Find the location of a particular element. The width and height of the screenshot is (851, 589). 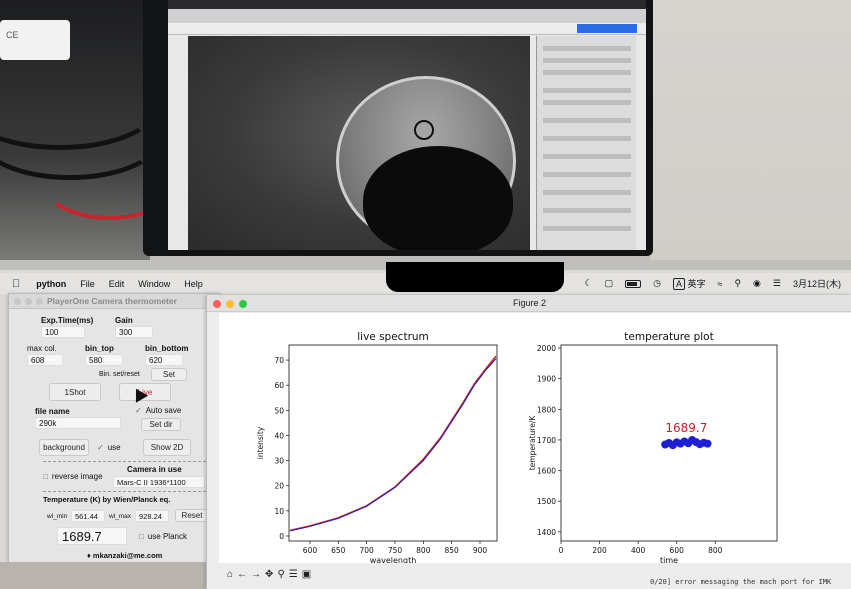

window-controls is located at coordinates (230, 304).